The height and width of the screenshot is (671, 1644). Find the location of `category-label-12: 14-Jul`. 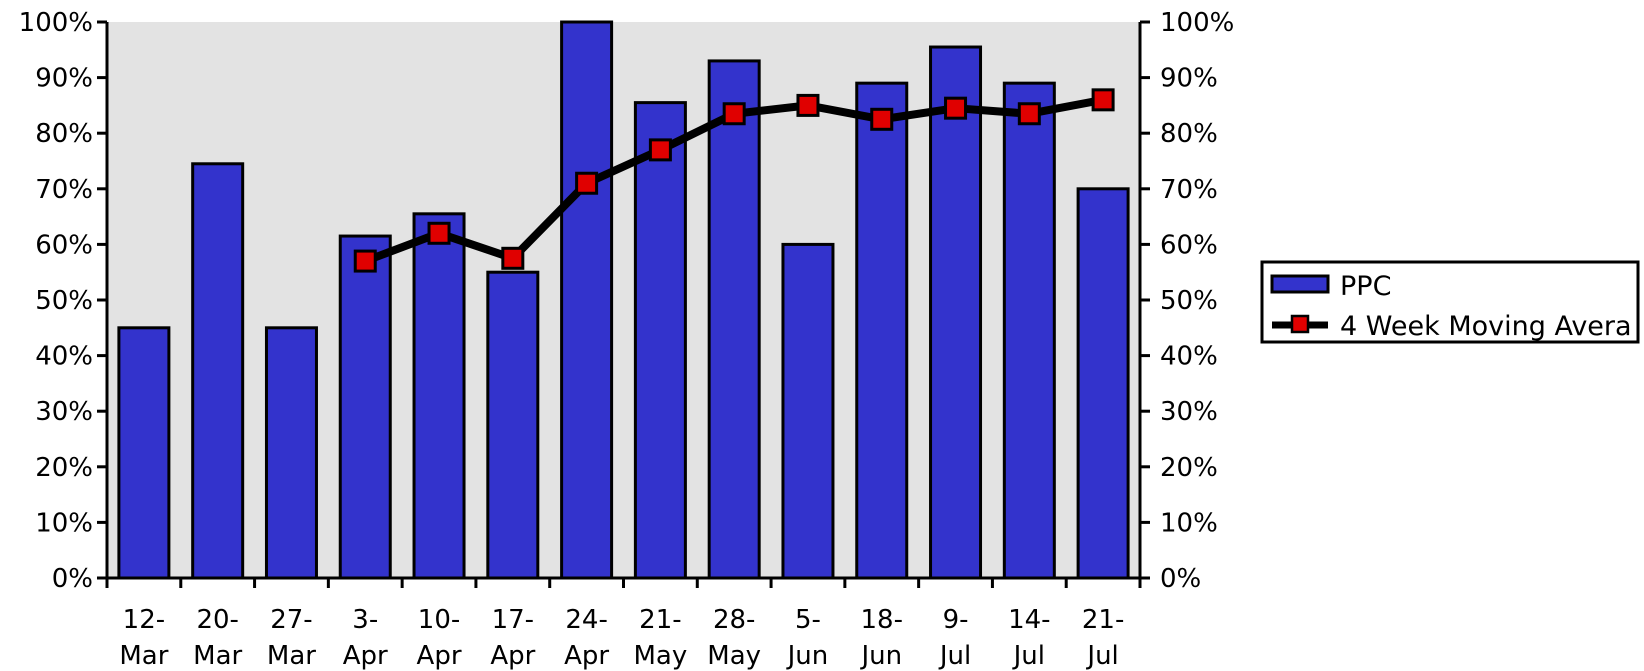

category-label-12: 14-Jul is located at coordinates (1029, 638).